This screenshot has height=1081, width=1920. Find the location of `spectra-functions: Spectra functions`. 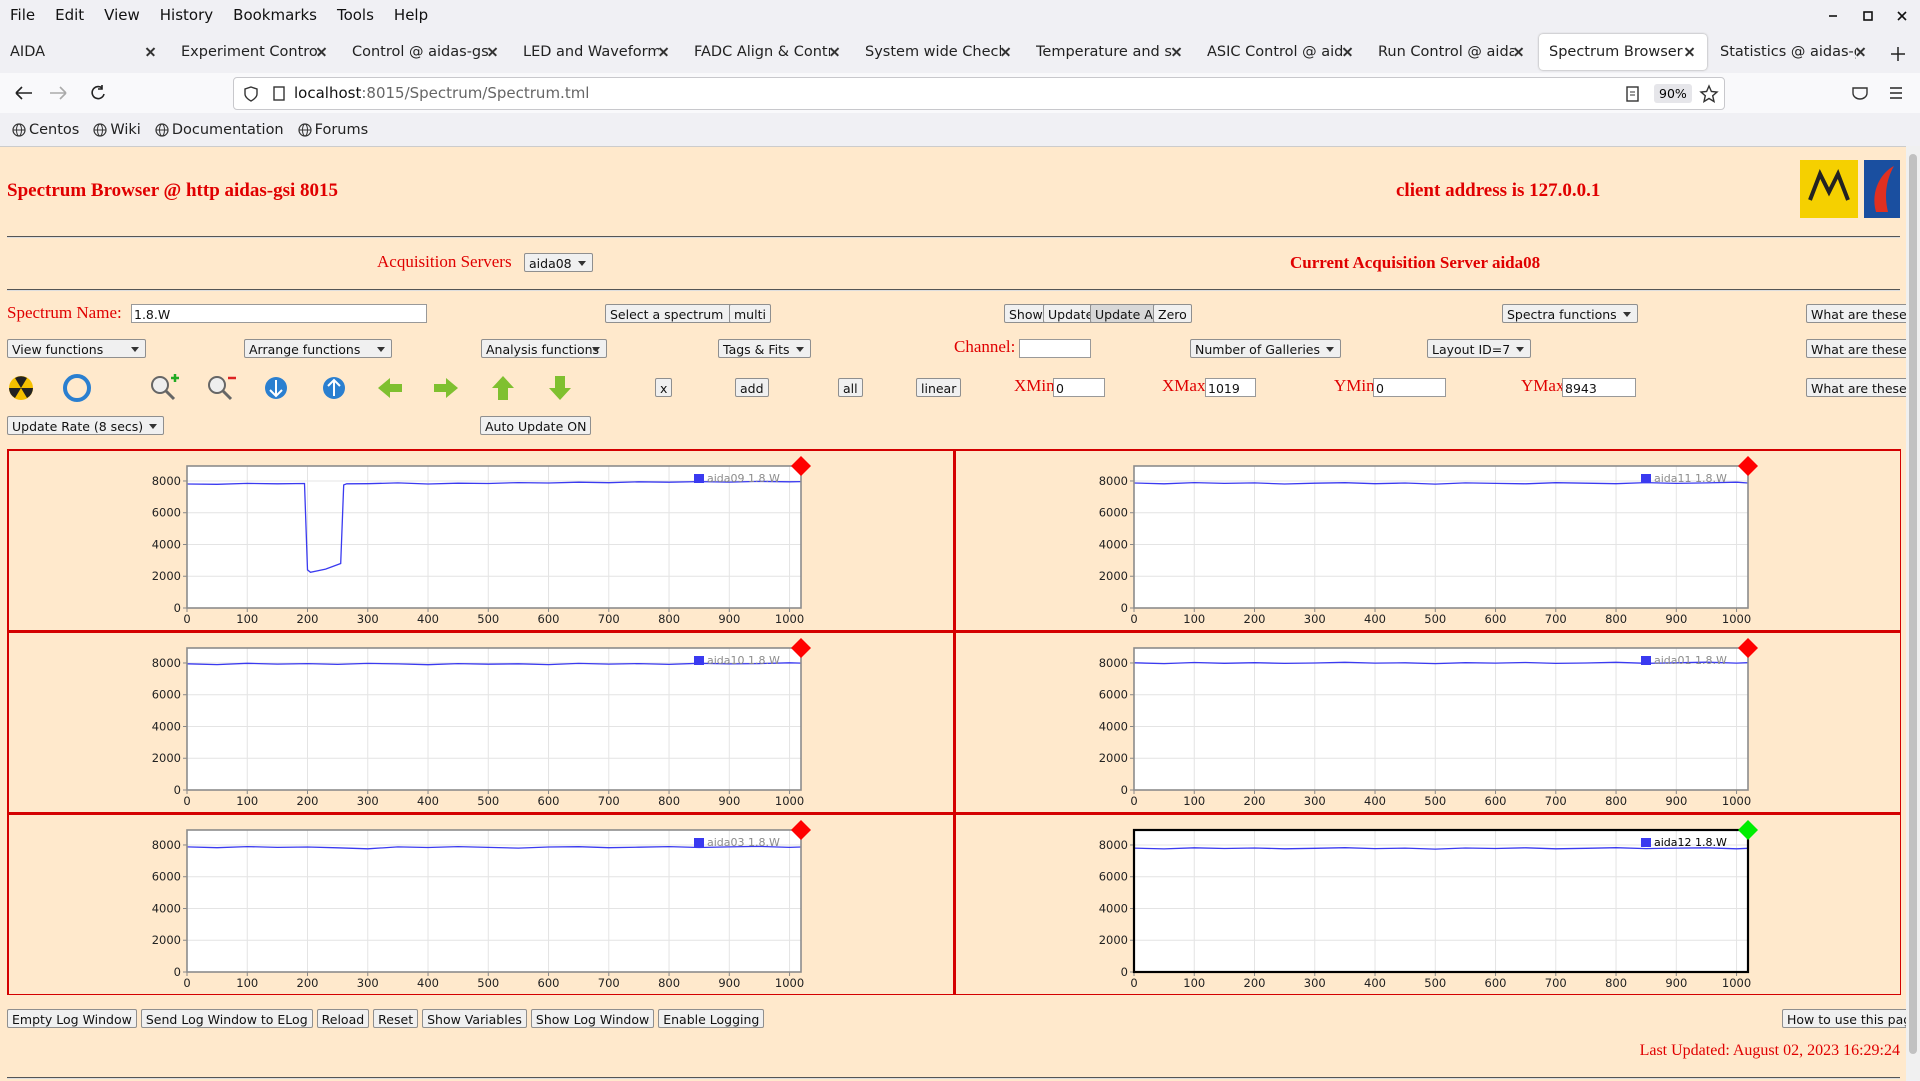

spectra-functions: Spectra functions is located at coordinates (1570, 313).